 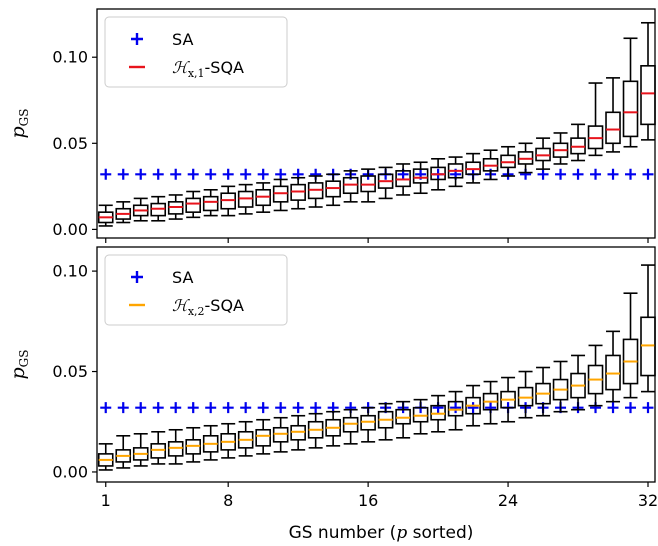 I want to click on legend-frame, so click(x=196, y=290).